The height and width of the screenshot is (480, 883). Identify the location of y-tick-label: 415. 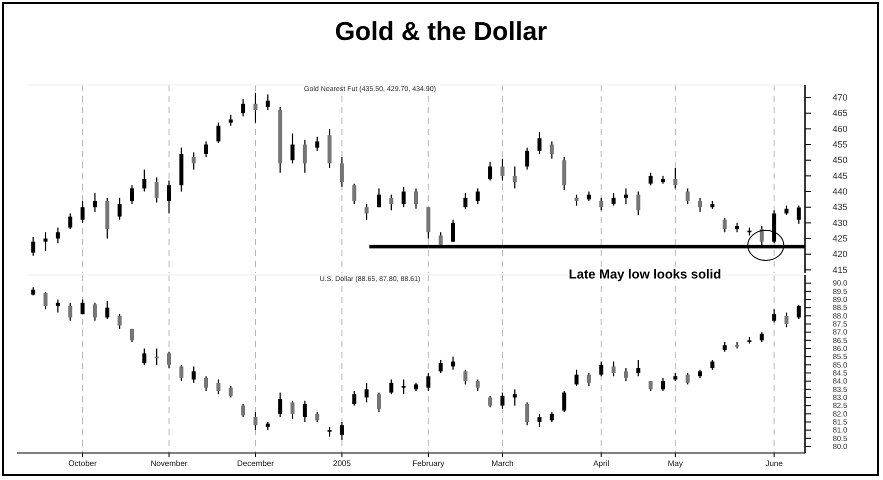
(840, 269).